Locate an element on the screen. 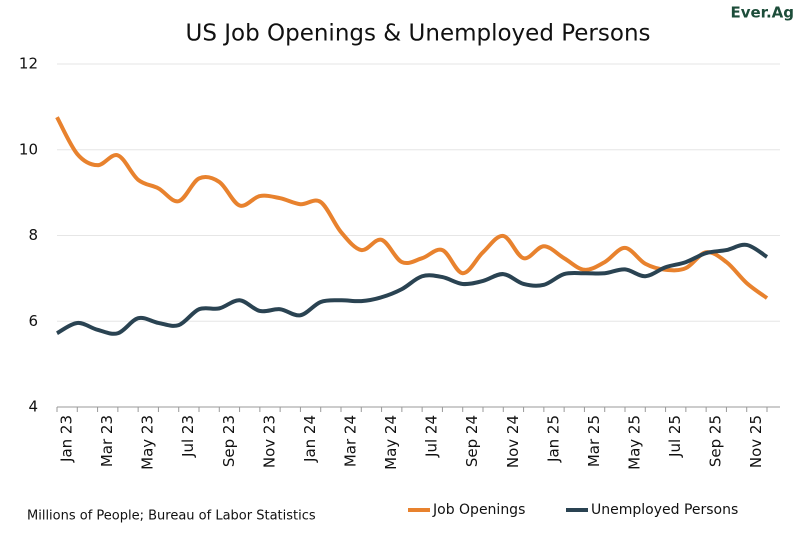 Image resolution: width=799 pixels, height=533 pixels. x-tick-label: Mar 23 is located at coordinates (107, 441).